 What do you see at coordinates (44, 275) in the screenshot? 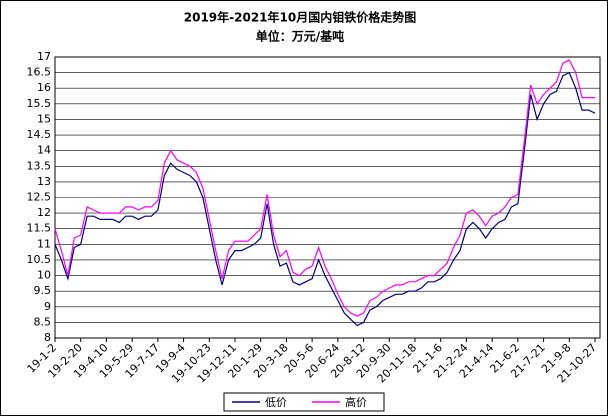
I see `y-tick-label: 10` at bounding box center [44, 275].